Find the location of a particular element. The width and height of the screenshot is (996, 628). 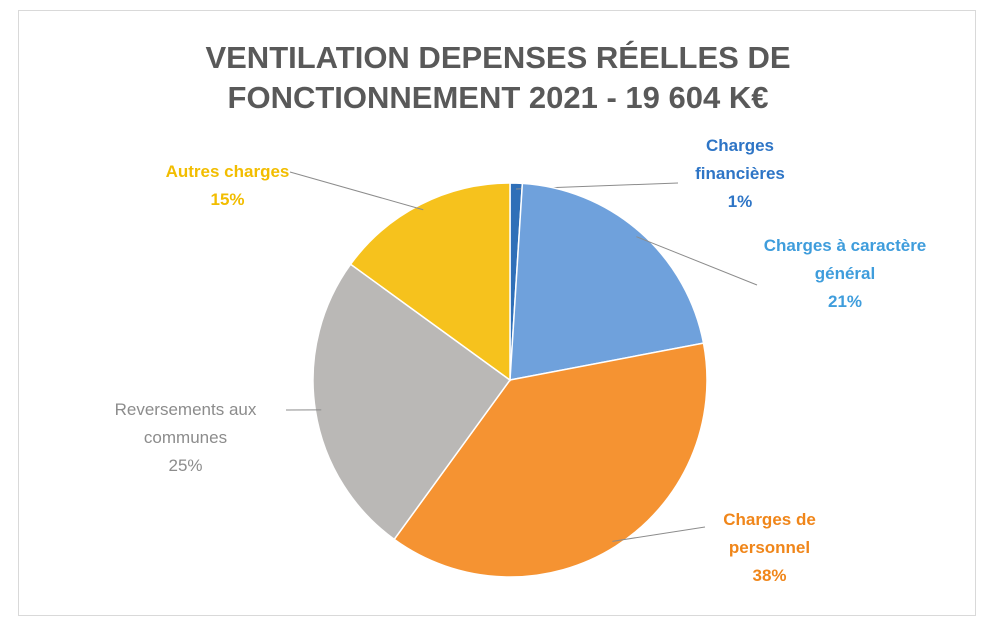

category-label: Charges financières is located at coordinates (740, 159).